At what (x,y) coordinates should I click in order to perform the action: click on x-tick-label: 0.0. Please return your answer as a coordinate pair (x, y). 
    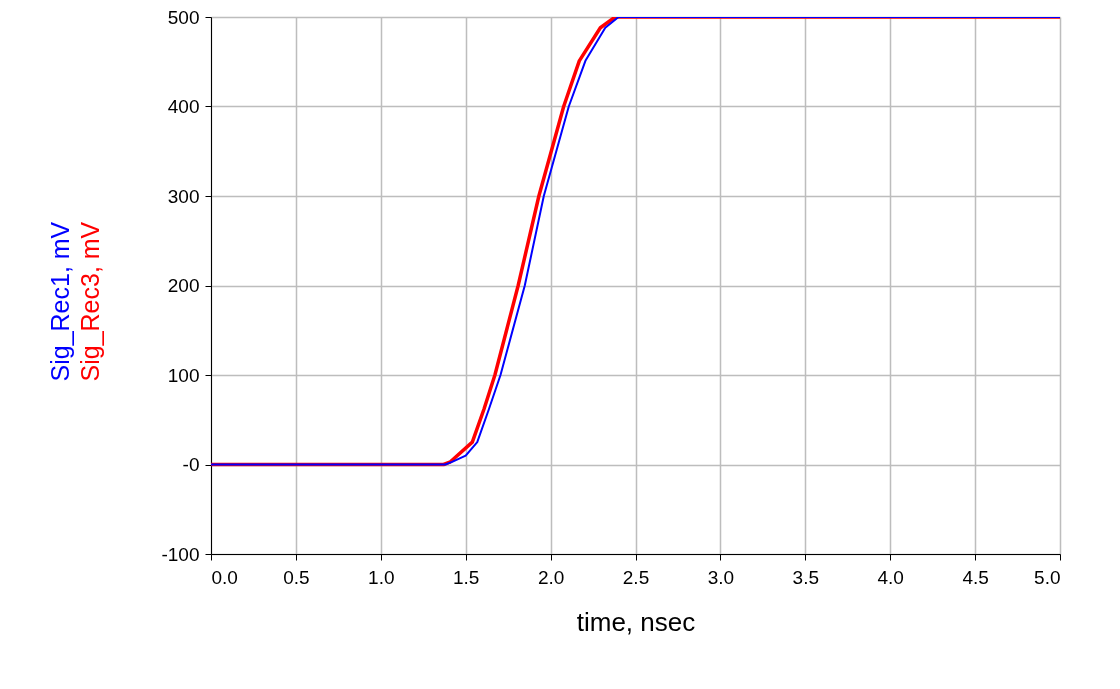
    Looking at the image, I should click on (224, 577).